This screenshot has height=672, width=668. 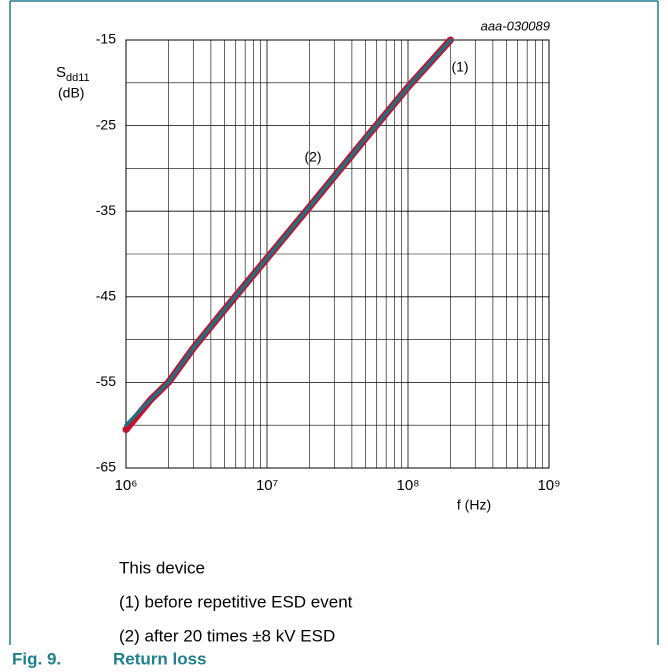 What do you see at coordinates (36, 658) in the screenshot?
I see `caption-number: Fig. 9.` at bounding box center [36, 658].